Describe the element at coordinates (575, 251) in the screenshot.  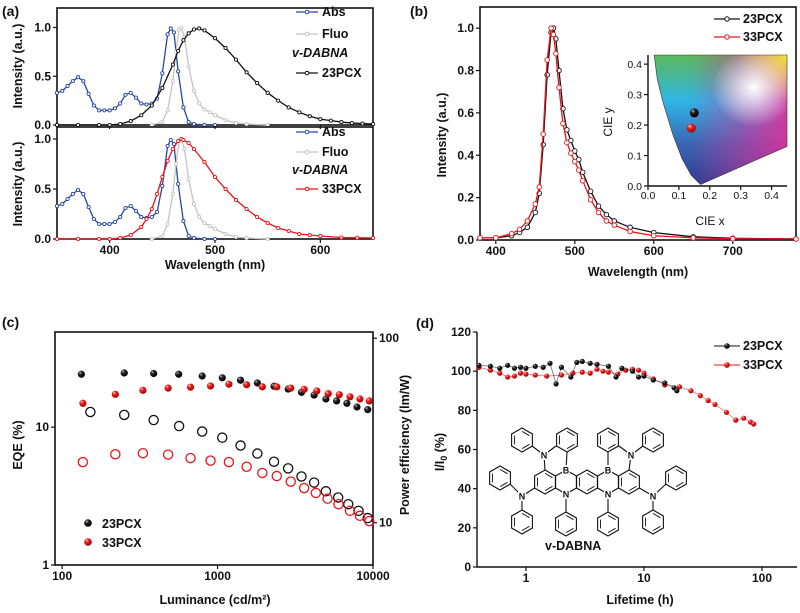
I see `x-tick-label: 500` at that location.